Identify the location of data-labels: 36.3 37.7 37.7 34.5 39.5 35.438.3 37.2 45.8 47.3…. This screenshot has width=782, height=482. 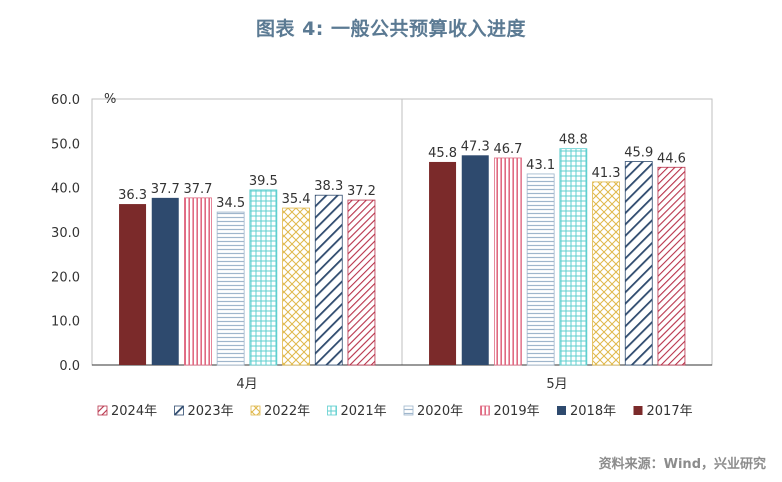
(402, 172).